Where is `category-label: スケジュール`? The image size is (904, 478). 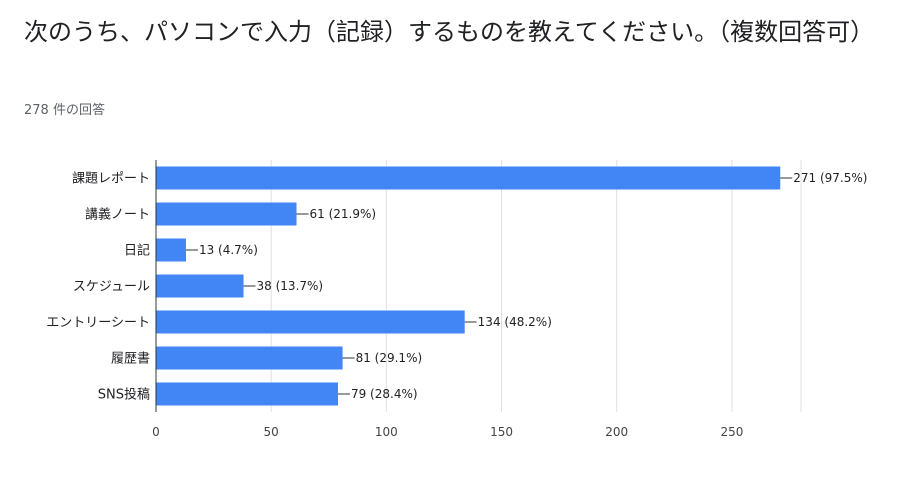 category-label: スケジュール is located at coordinates (111, 287).